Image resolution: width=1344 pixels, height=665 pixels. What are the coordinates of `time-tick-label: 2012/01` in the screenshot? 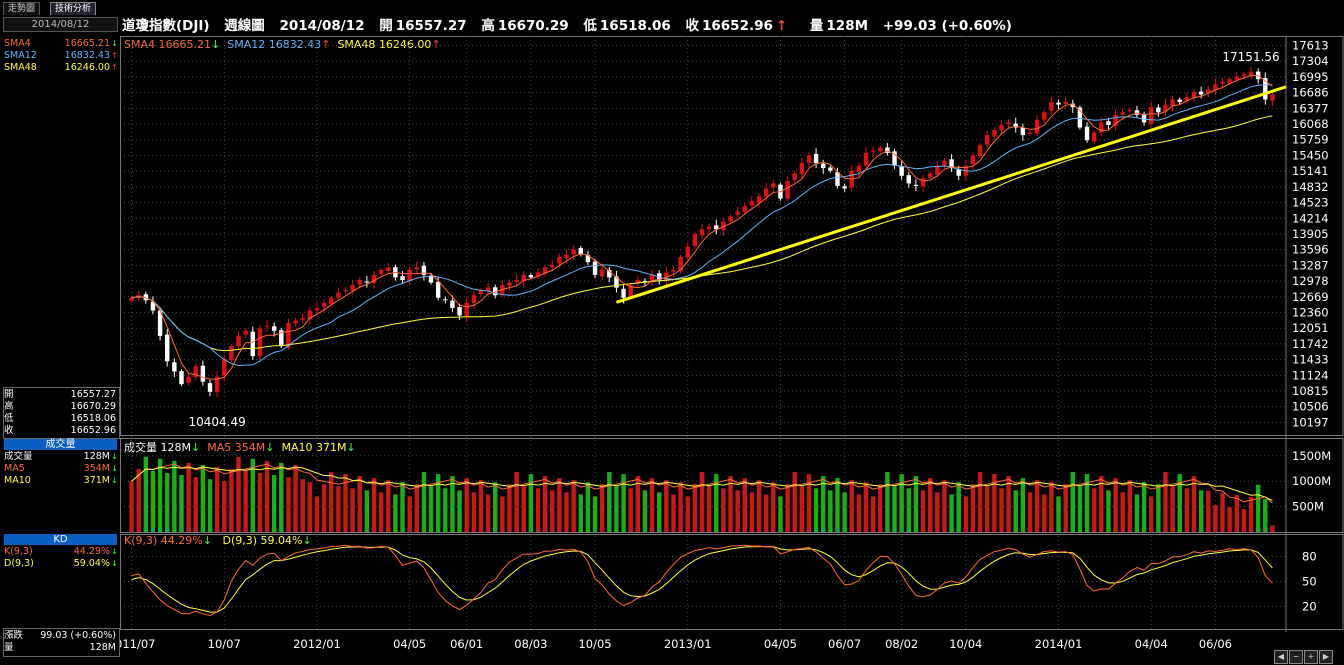 It's located at (317, 644).